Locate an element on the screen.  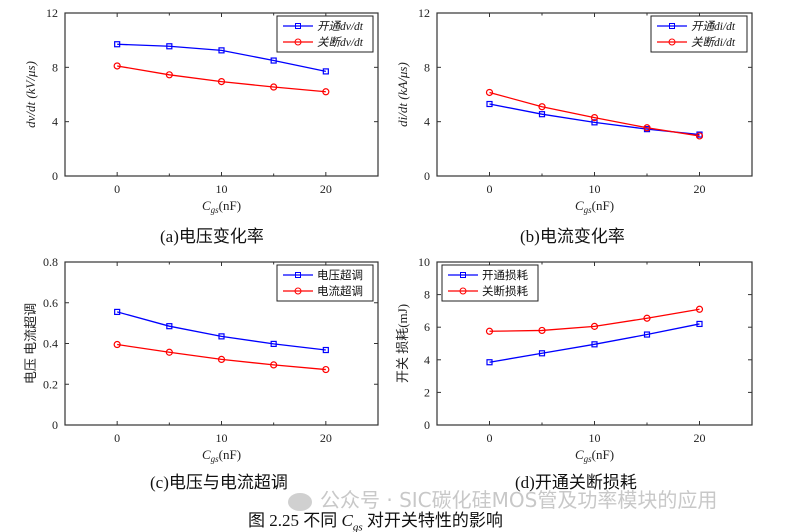
caption-c: (c)电压与电流超调 is located at coordinates (219, 482).